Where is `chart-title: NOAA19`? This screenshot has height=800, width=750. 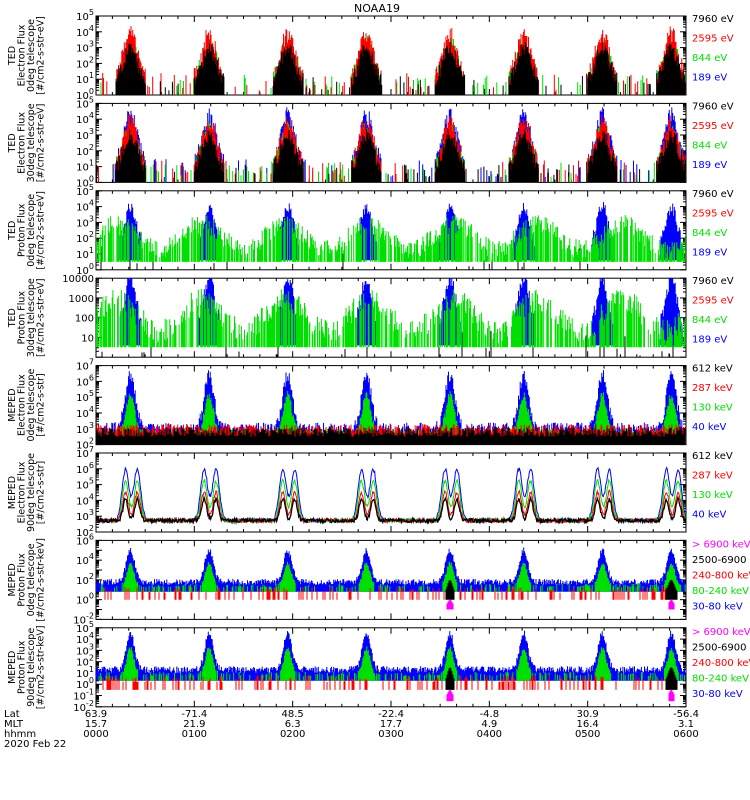
chart-title: NOAA19 is located at coordinates (377, 8).